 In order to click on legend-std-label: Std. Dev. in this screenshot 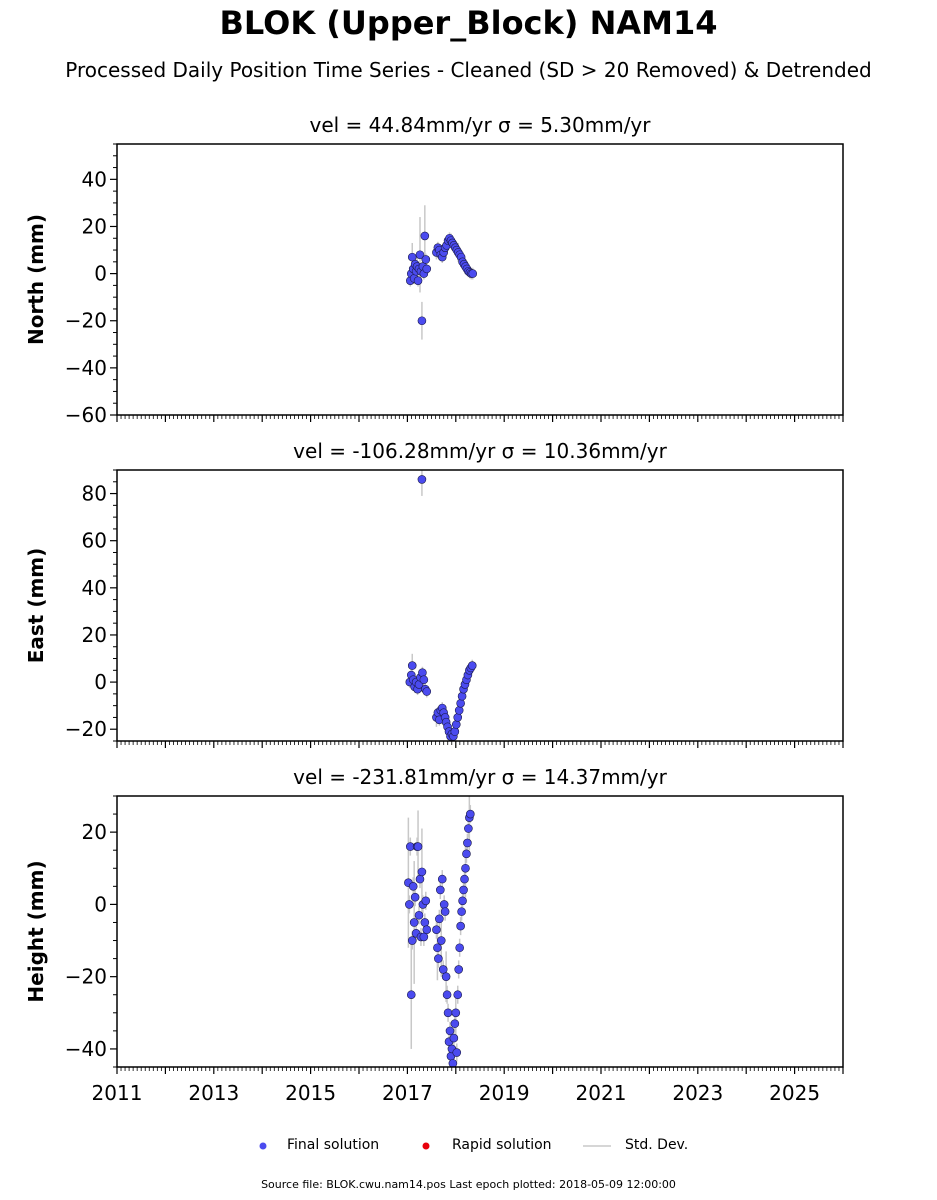, I will do `click(657, 1145)`.